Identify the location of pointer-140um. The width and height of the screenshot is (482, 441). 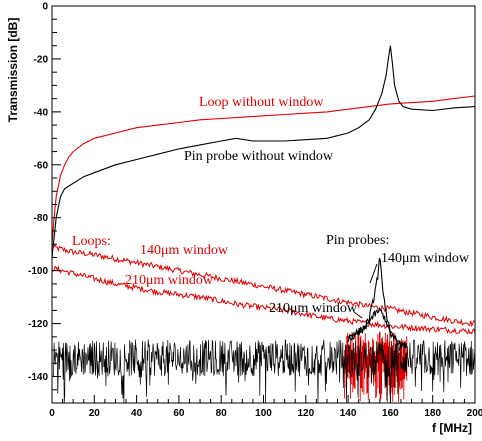
(373, 273).